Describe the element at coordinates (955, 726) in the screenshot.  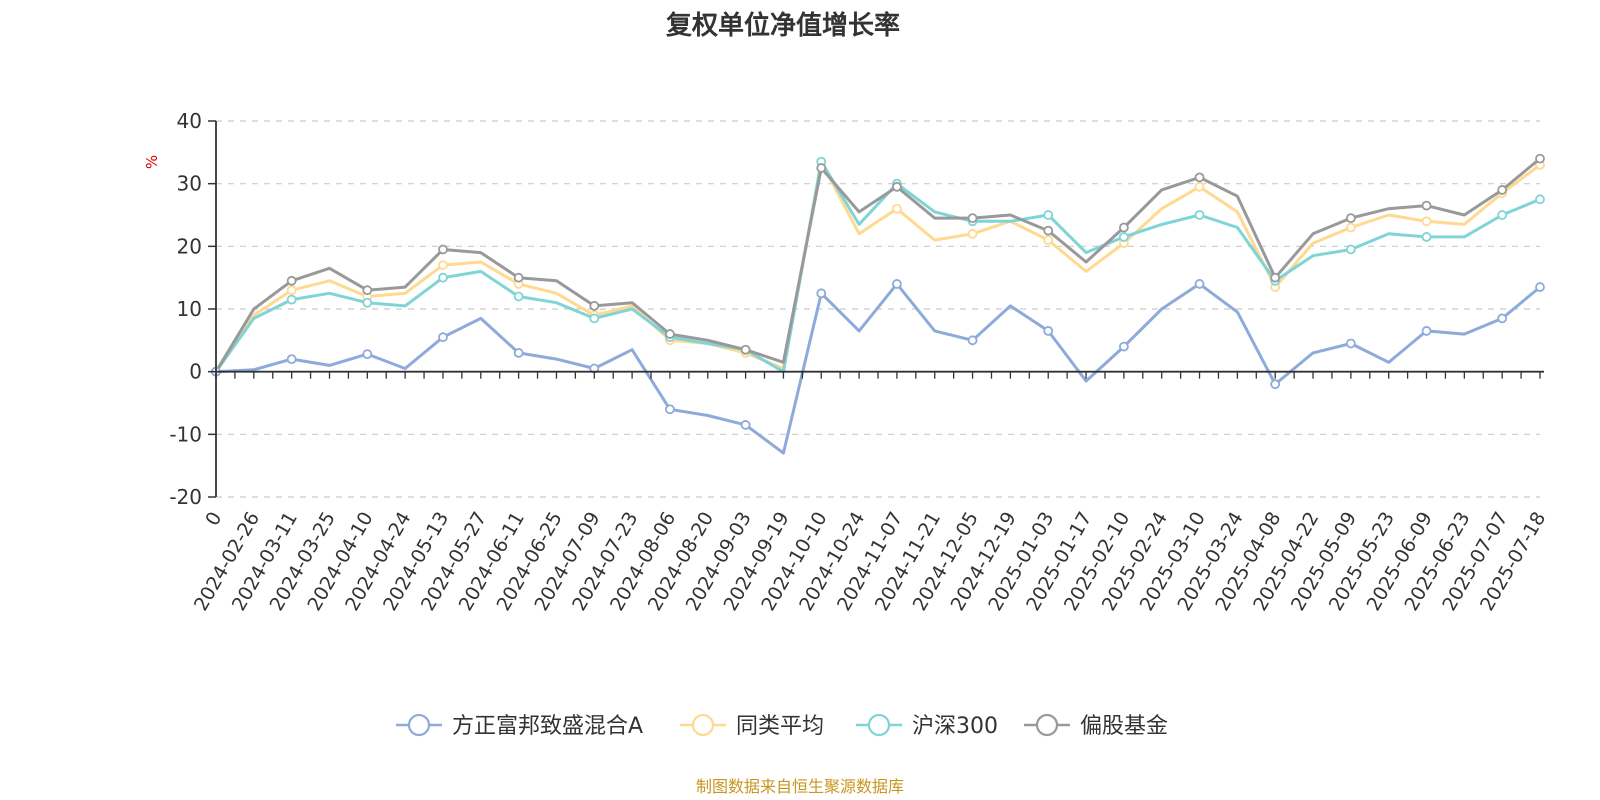
I see `legend-label: 沪深300` at that location.